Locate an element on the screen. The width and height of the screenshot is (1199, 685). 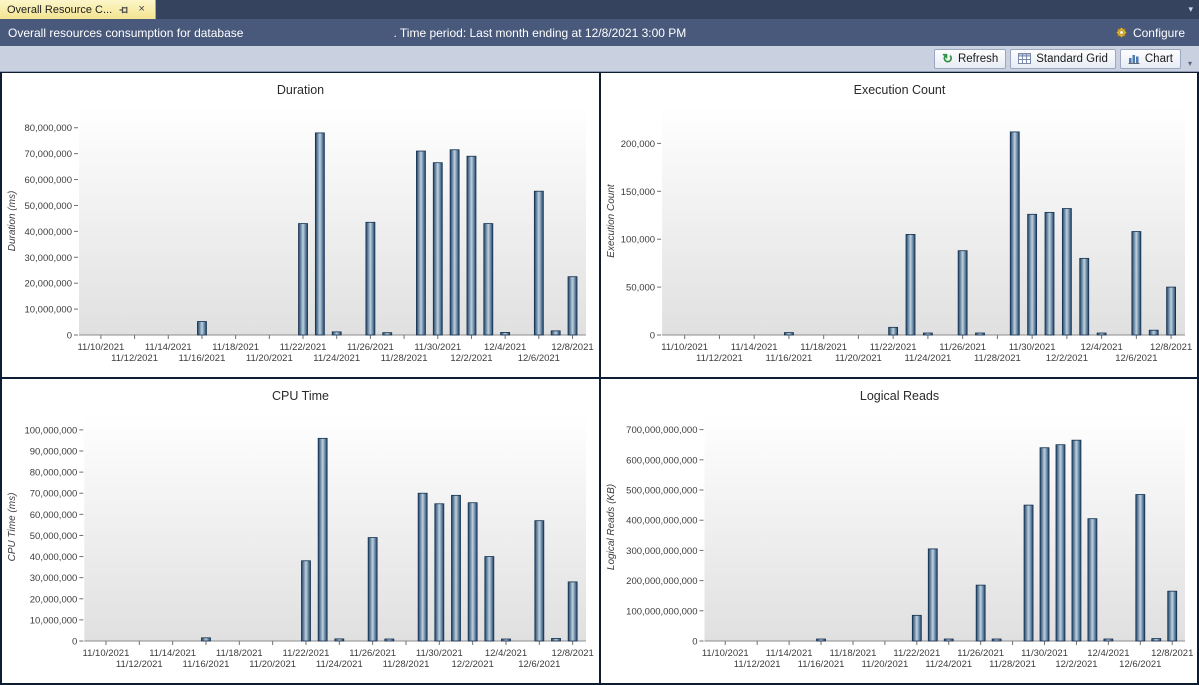
y-axis-tick-label: 0 is located at coordinates (74, 642).